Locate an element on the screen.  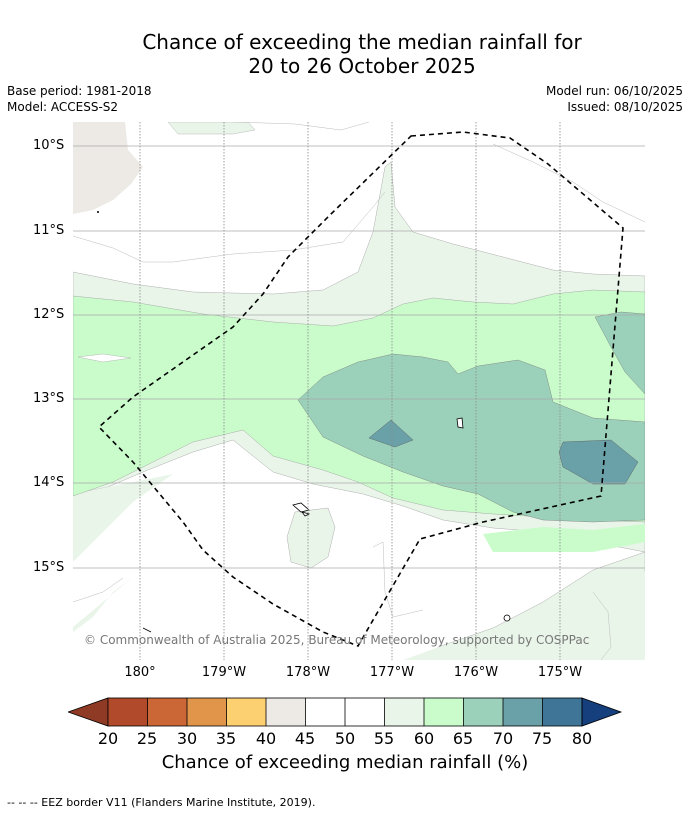
title-line-2: 20 to 26 October 2025 is located at coordinates (362, 66).